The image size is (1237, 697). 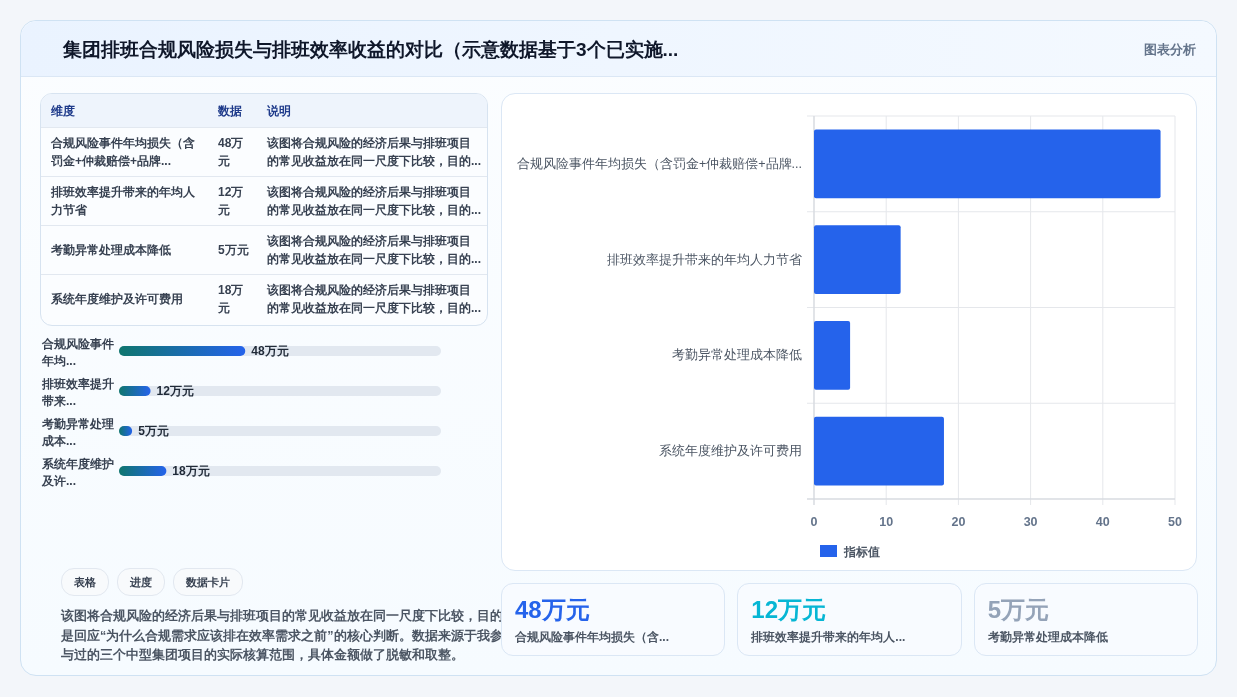 What do you see at coordinates (737, 355) in the screenshot?
I see `y-tick-label: 考勤异常处理成本降低` at bounding box center [737, 355].